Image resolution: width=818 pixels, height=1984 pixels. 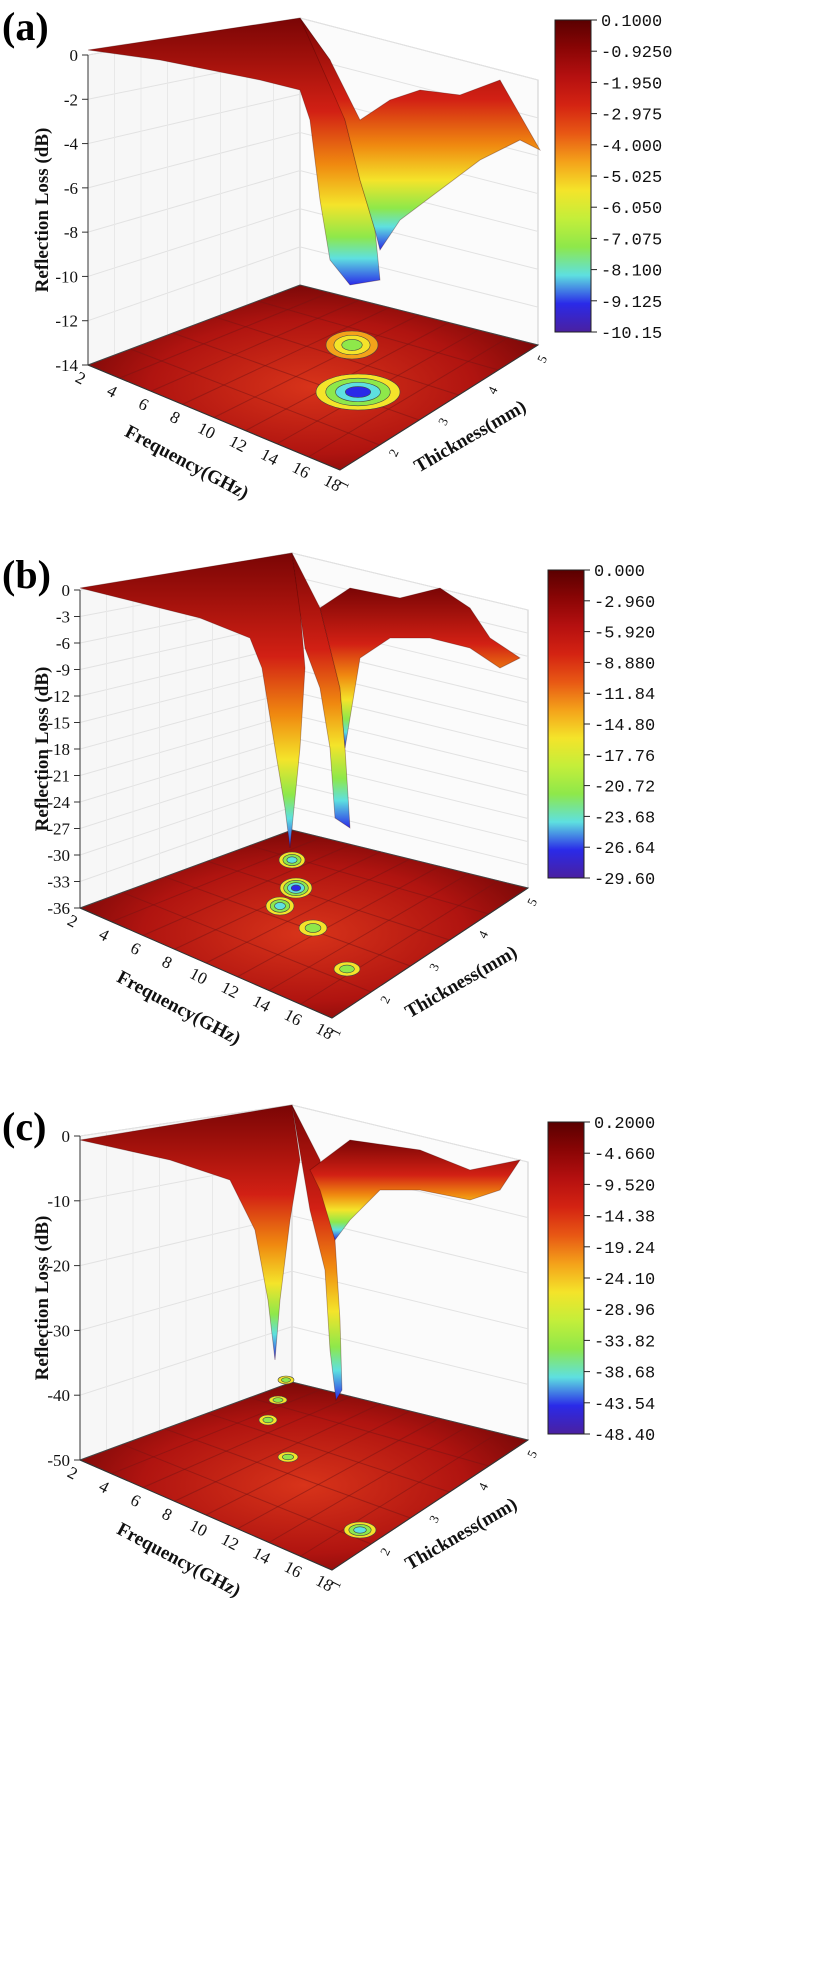 What do you see at coordinates (66, 1136) in the screenshot?
I see `z-tick-label: 0` at bounding box center [66, 1136].